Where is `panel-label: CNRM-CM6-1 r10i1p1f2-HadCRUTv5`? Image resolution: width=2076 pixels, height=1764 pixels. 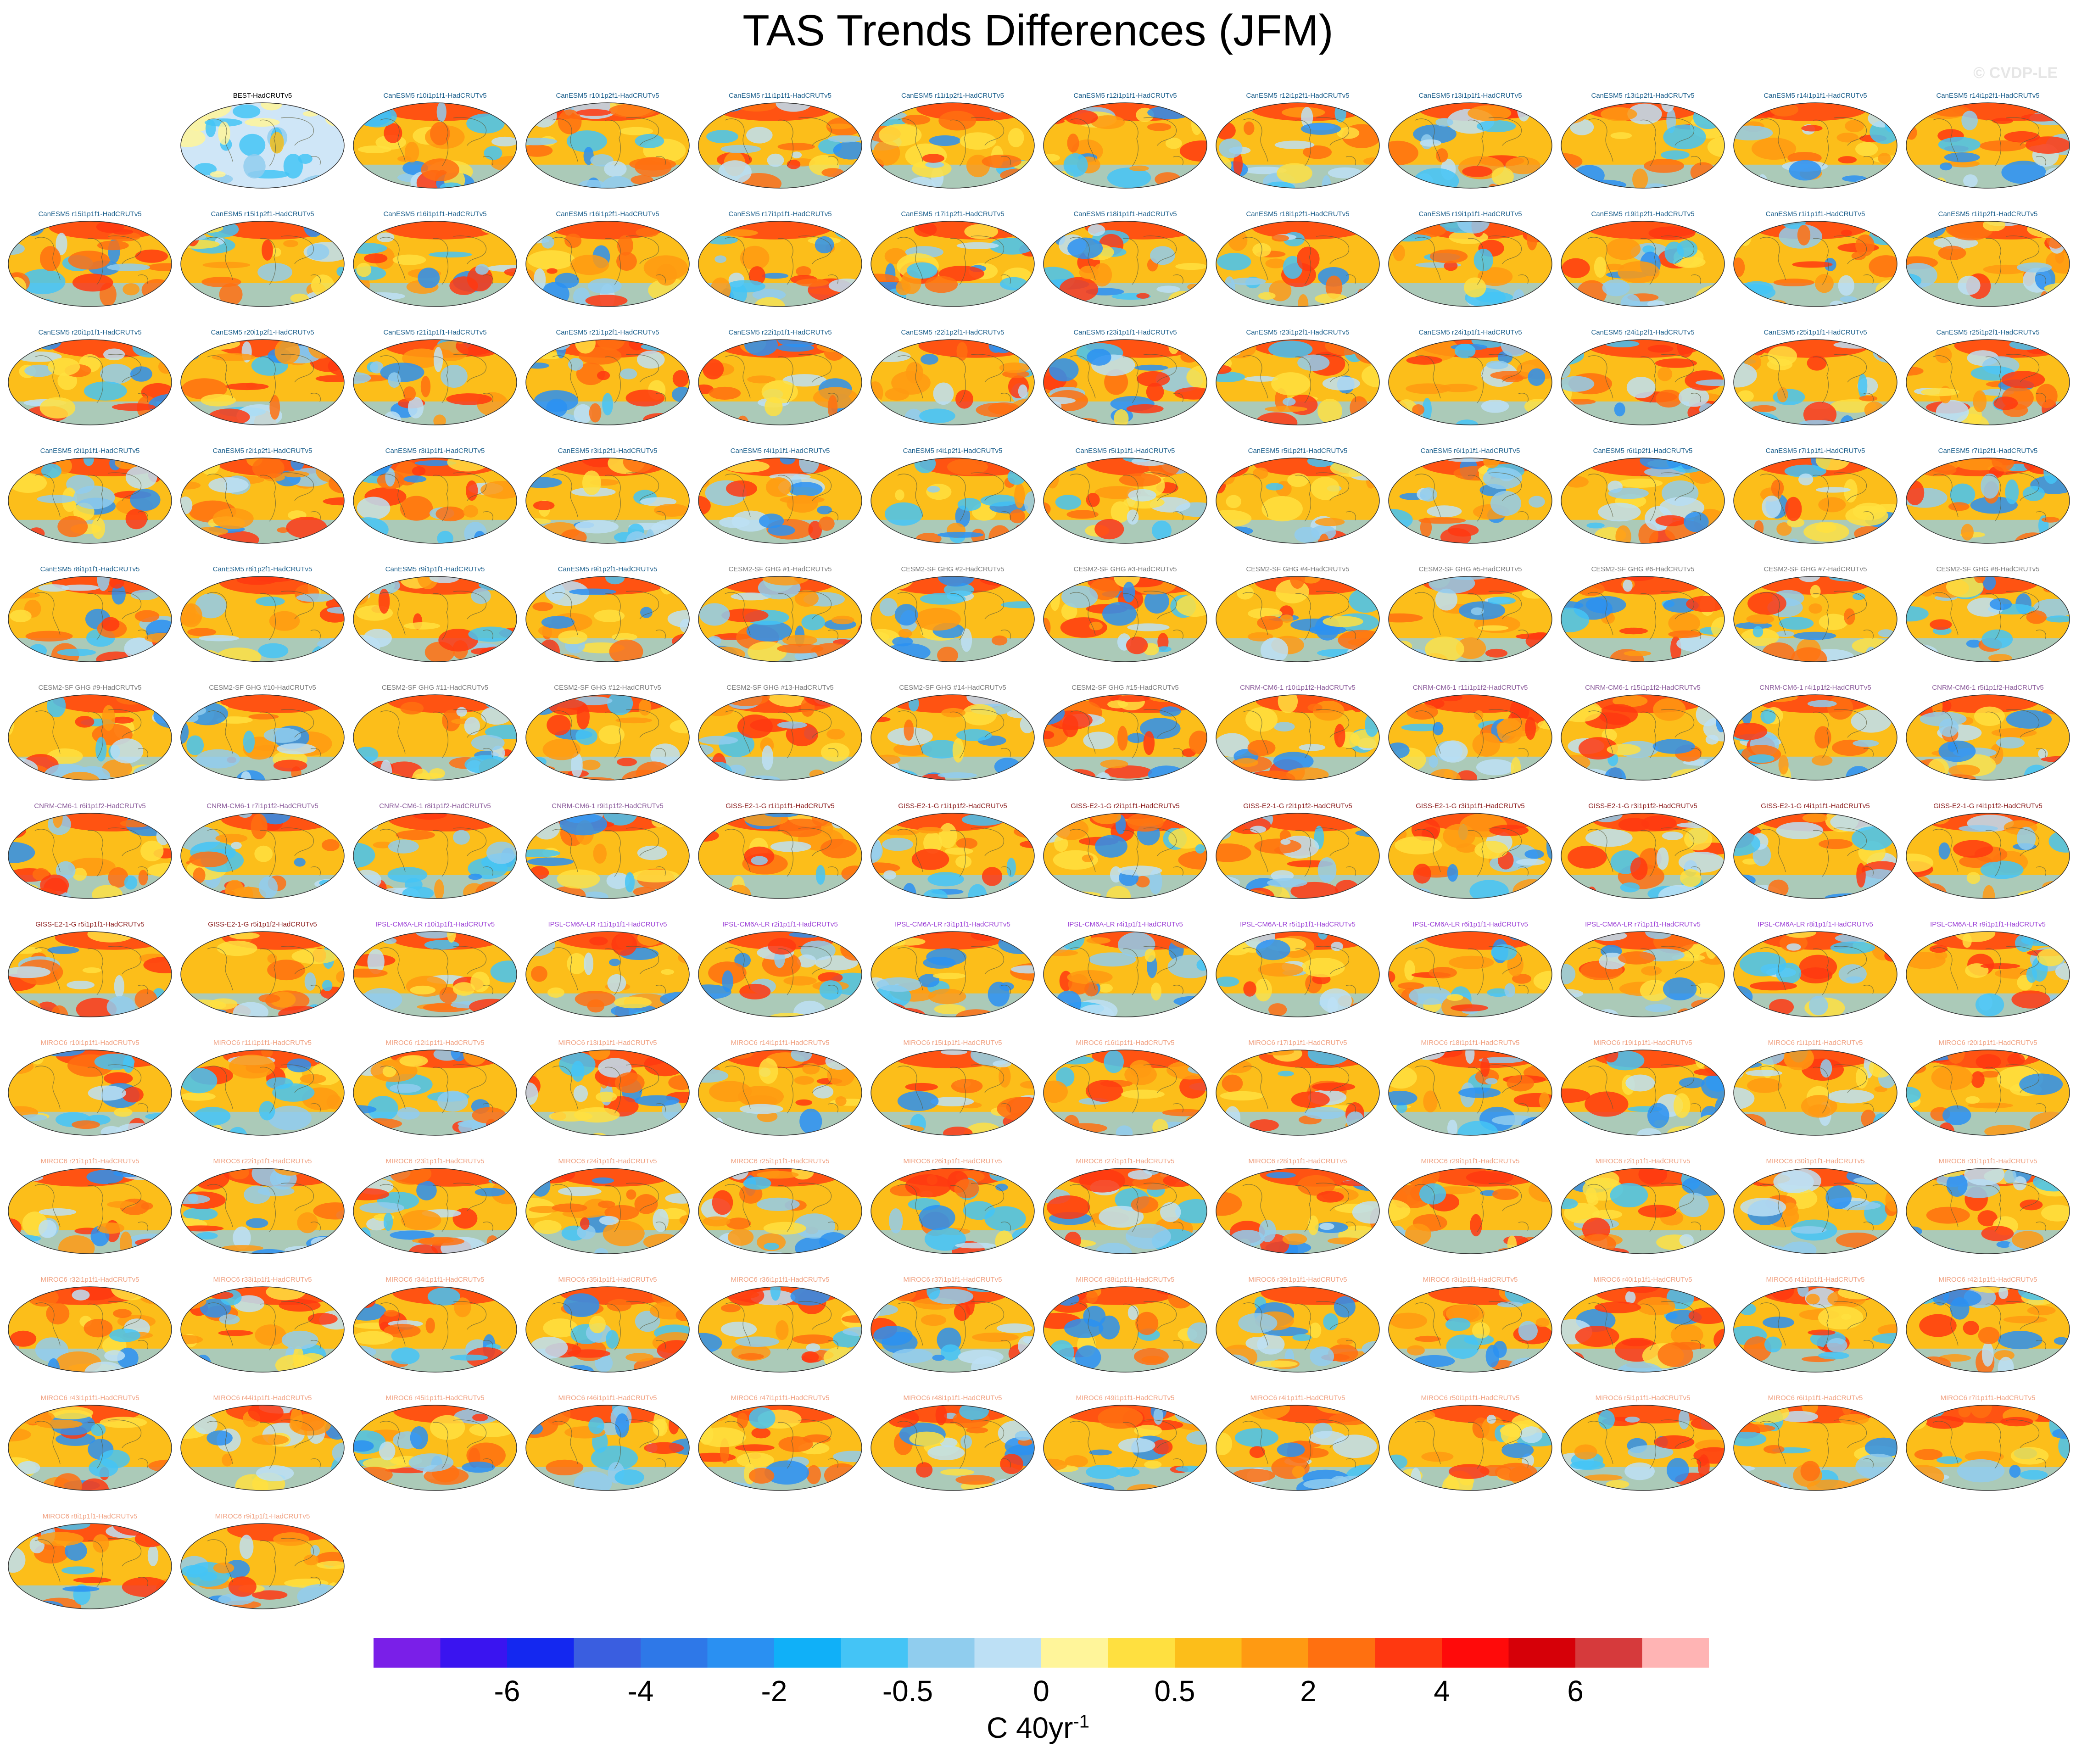 panel-label: CNRM-CM6-1 r10i1p1f2-HadCRUTv5 is located at coordinates (1298, 688).